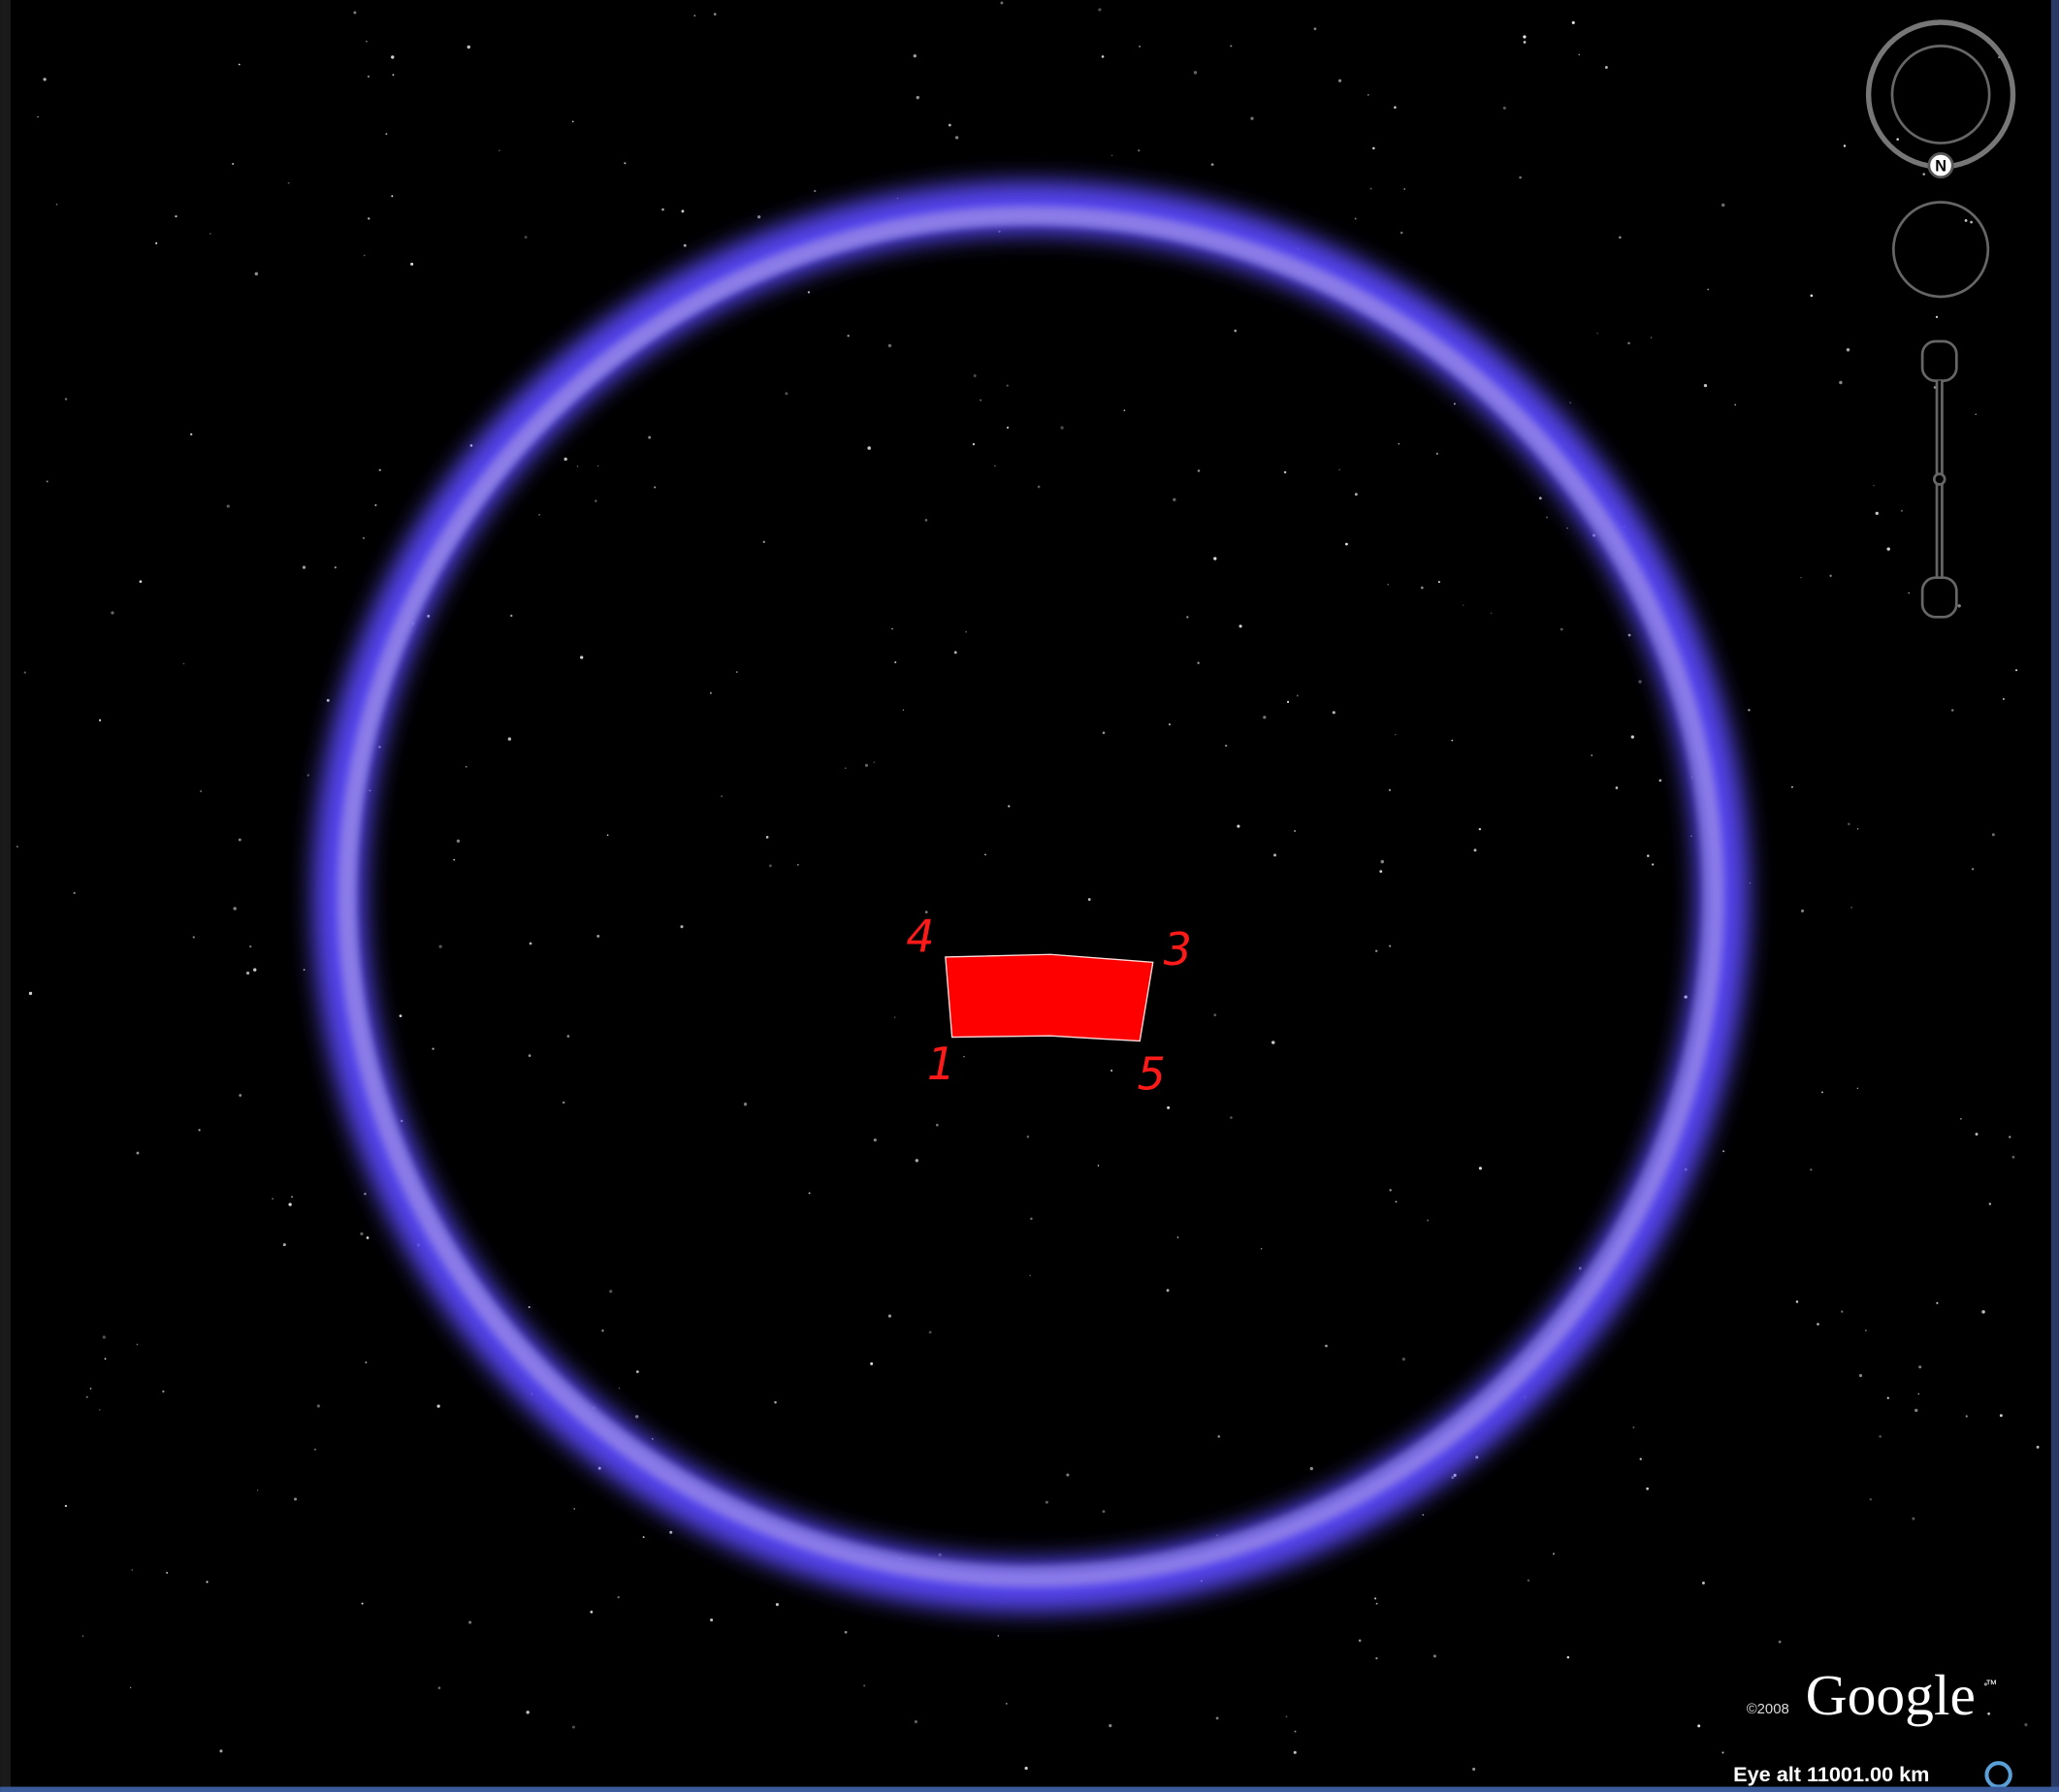 This screenshot has height=1792, width=2059. I want to click on look-joystick, so click(1940, 94).